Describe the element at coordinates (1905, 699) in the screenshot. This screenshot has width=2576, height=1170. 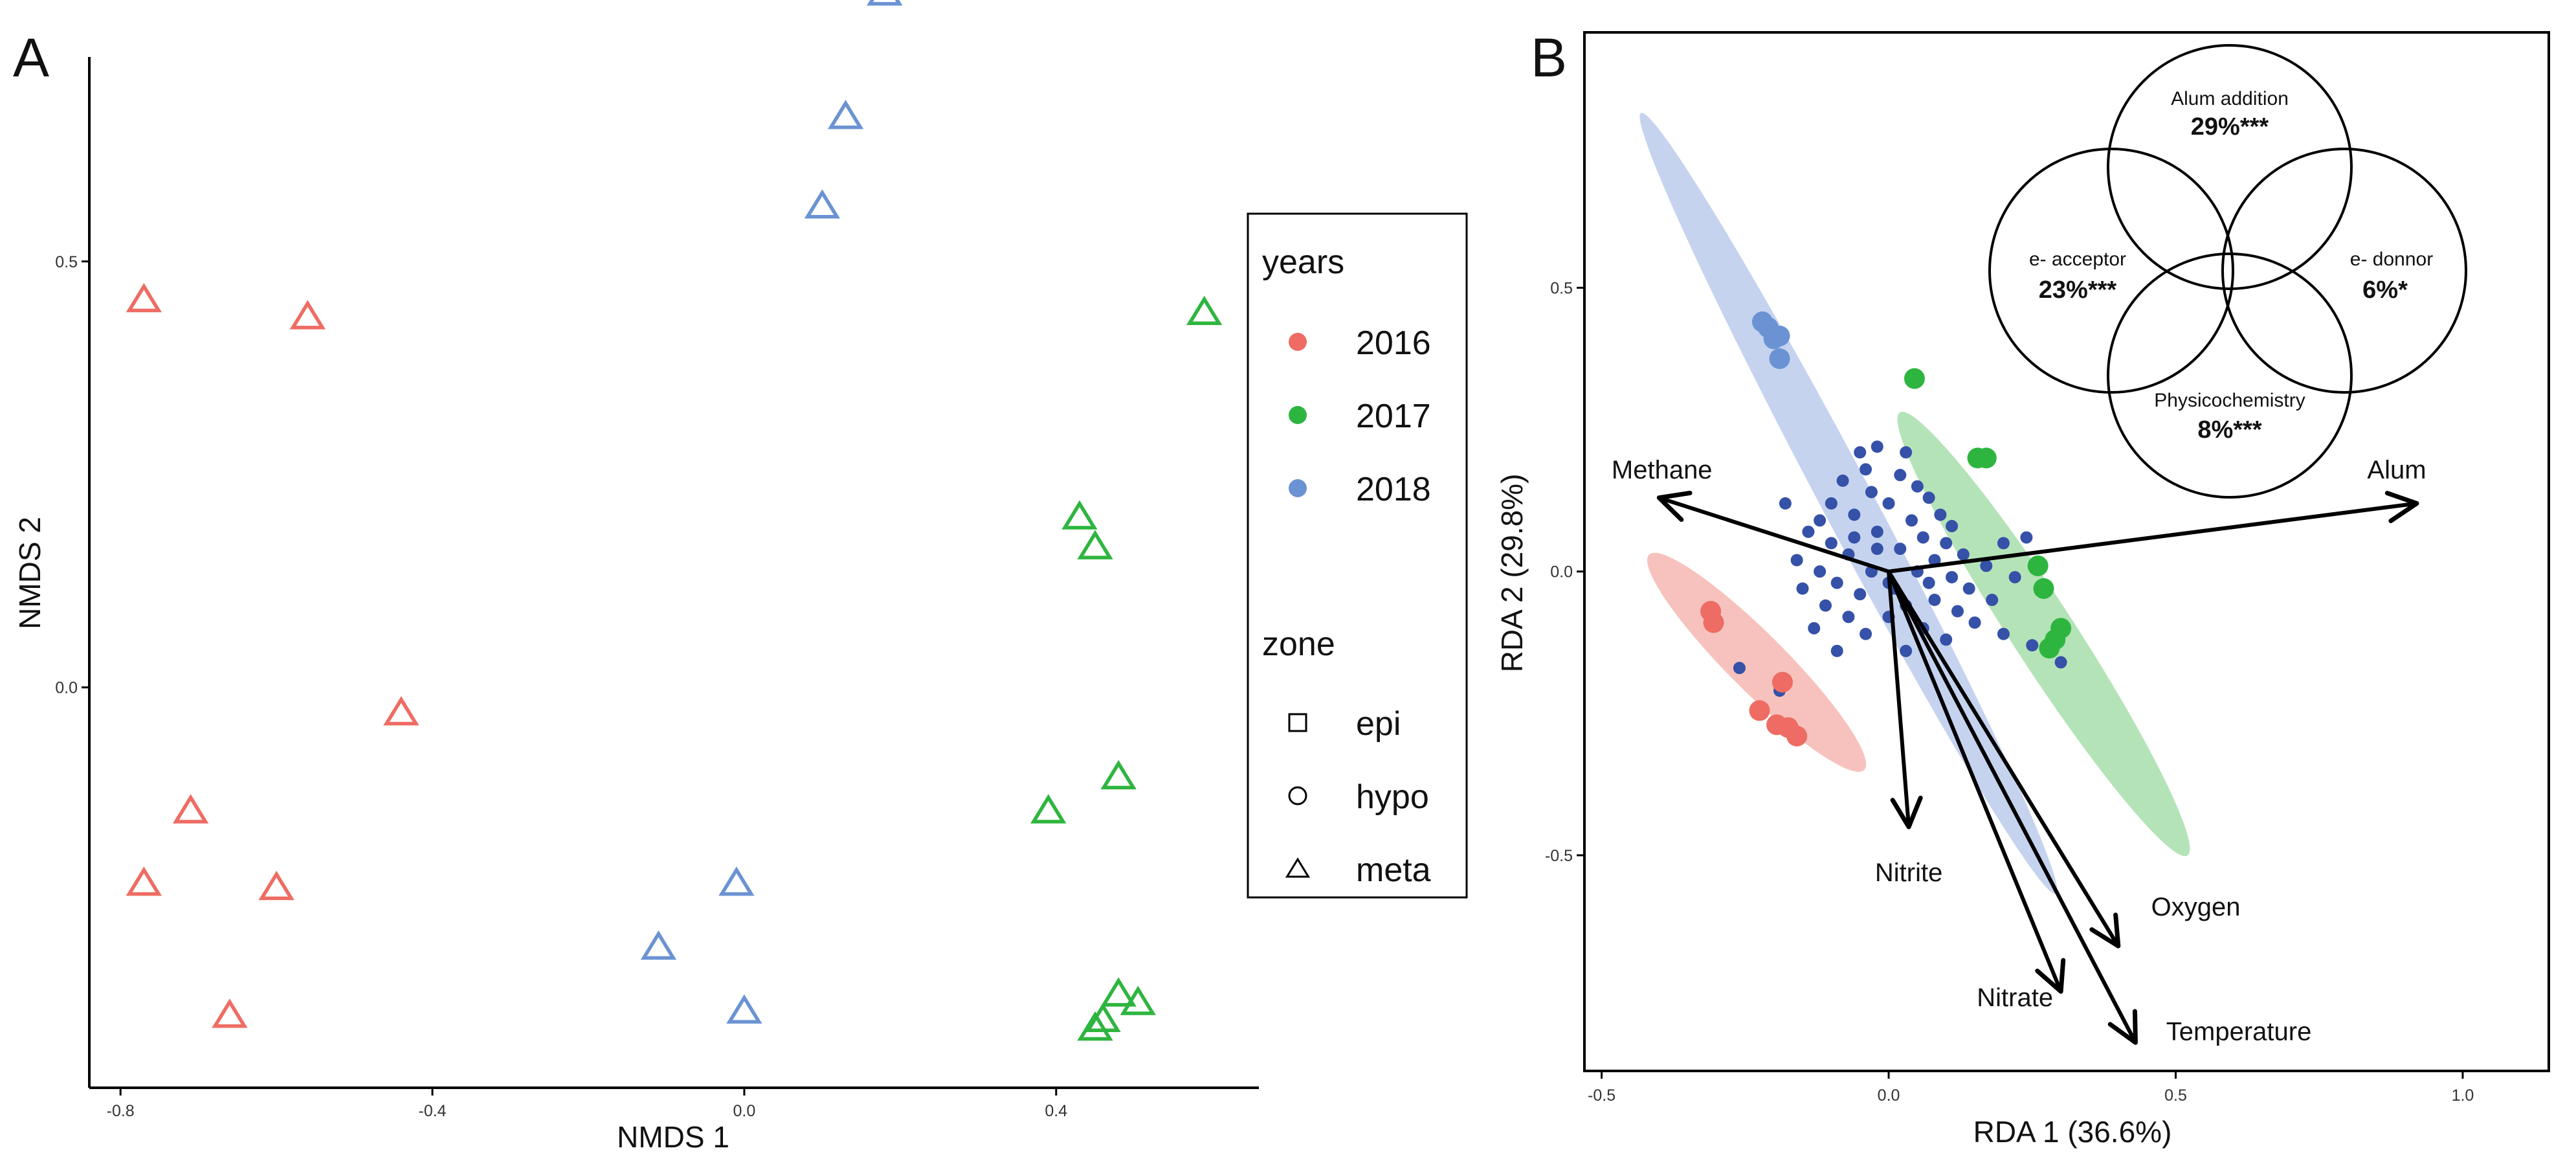
I see `rda-arrow-nitrite` at that location.